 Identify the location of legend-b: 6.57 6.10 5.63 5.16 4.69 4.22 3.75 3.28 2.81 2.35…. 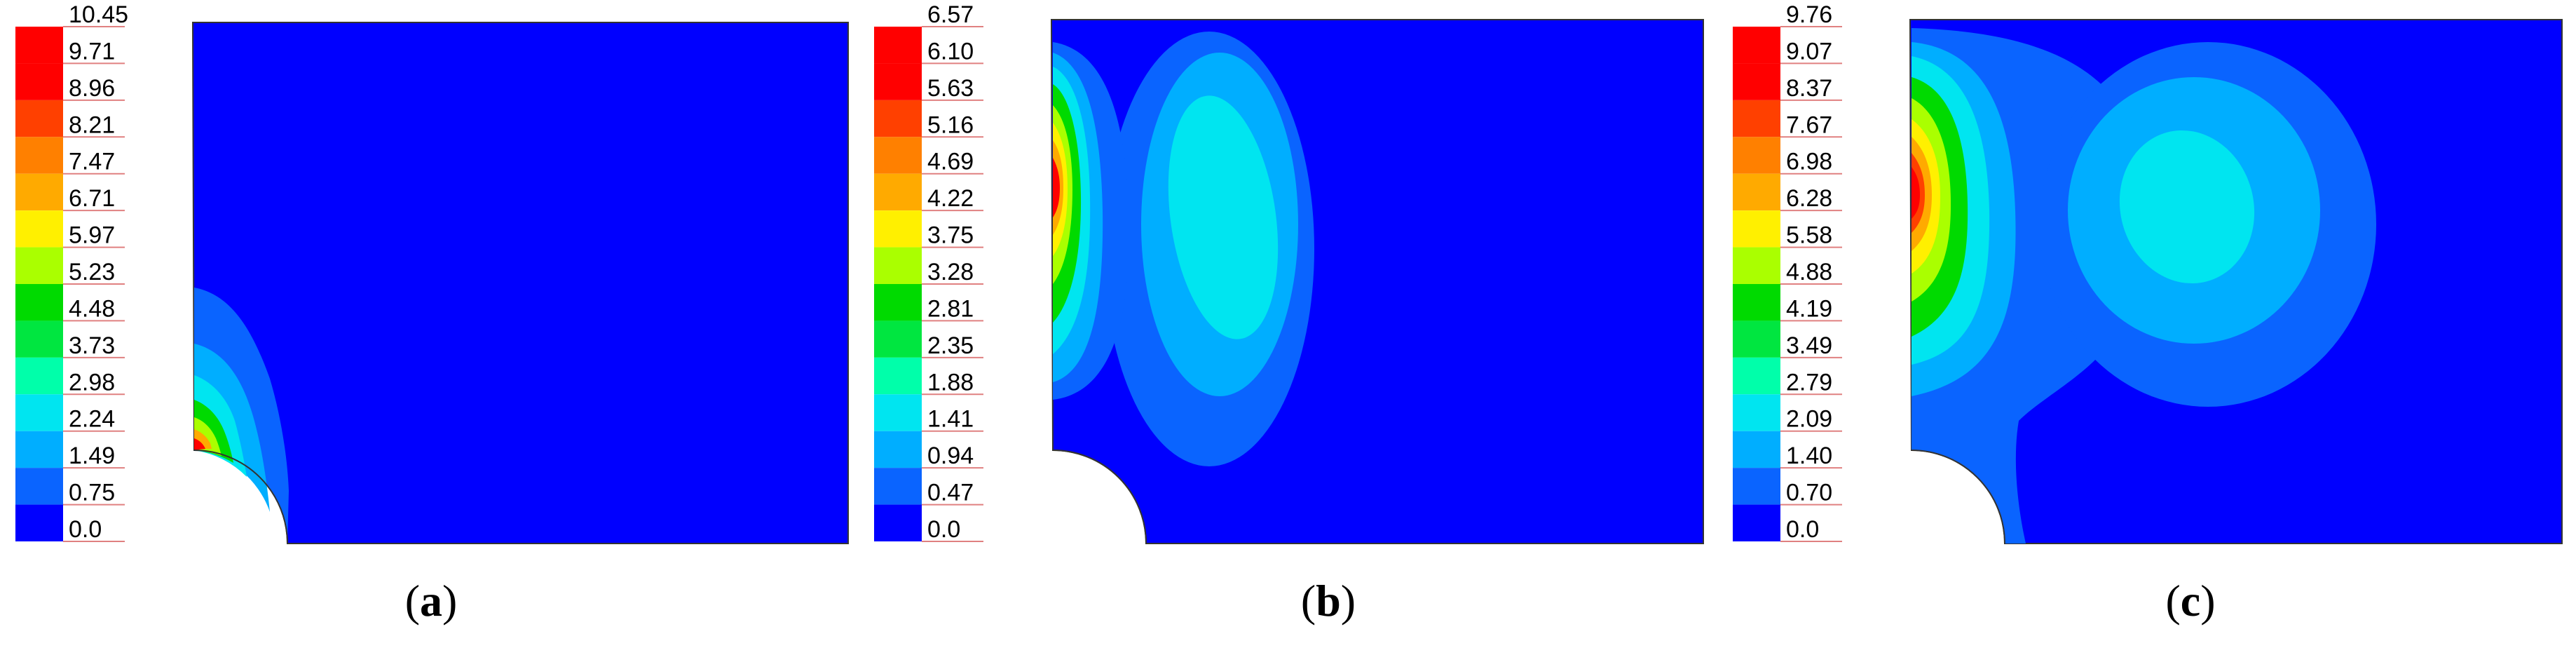
(928, 272).